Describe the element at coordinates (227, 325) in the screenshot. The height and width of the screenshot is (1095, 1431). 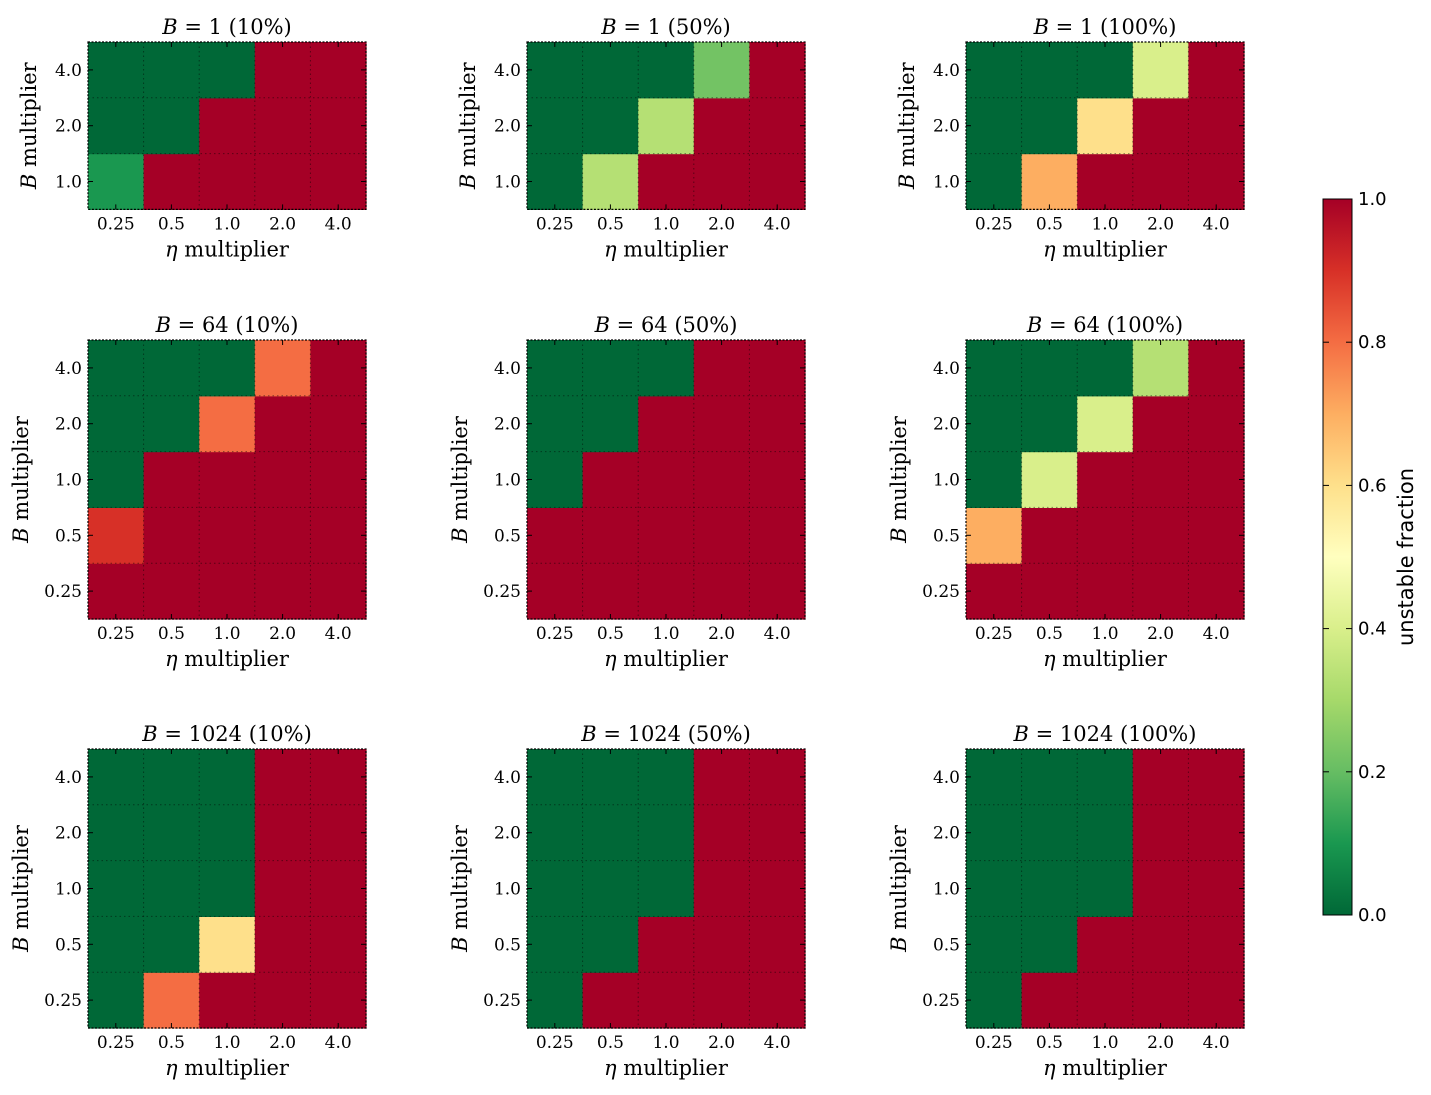
I see `panel-title: B = 64 (10%)` at that location.